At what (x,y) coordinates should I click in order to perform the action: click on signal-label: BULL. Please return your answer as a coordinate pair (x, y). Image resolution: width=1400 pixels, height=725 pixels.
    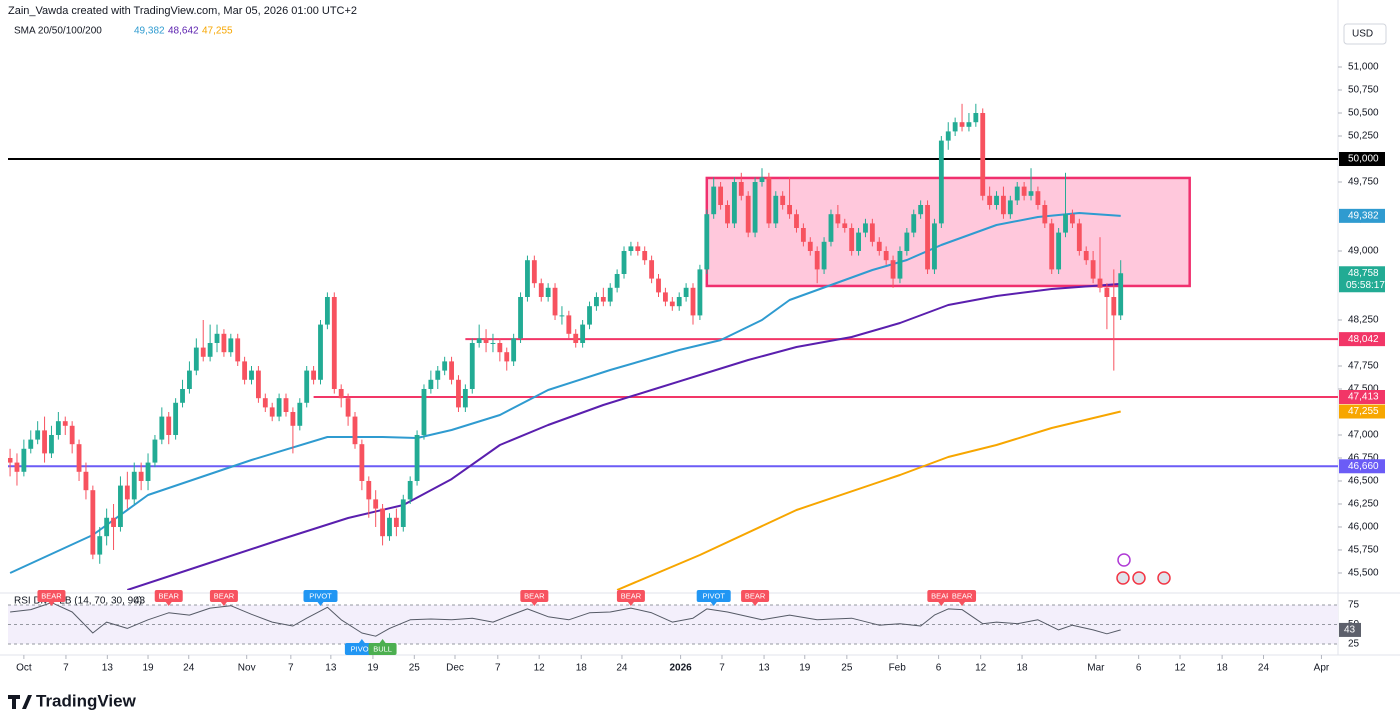
    Looking at the image, I should click on (382, 648).